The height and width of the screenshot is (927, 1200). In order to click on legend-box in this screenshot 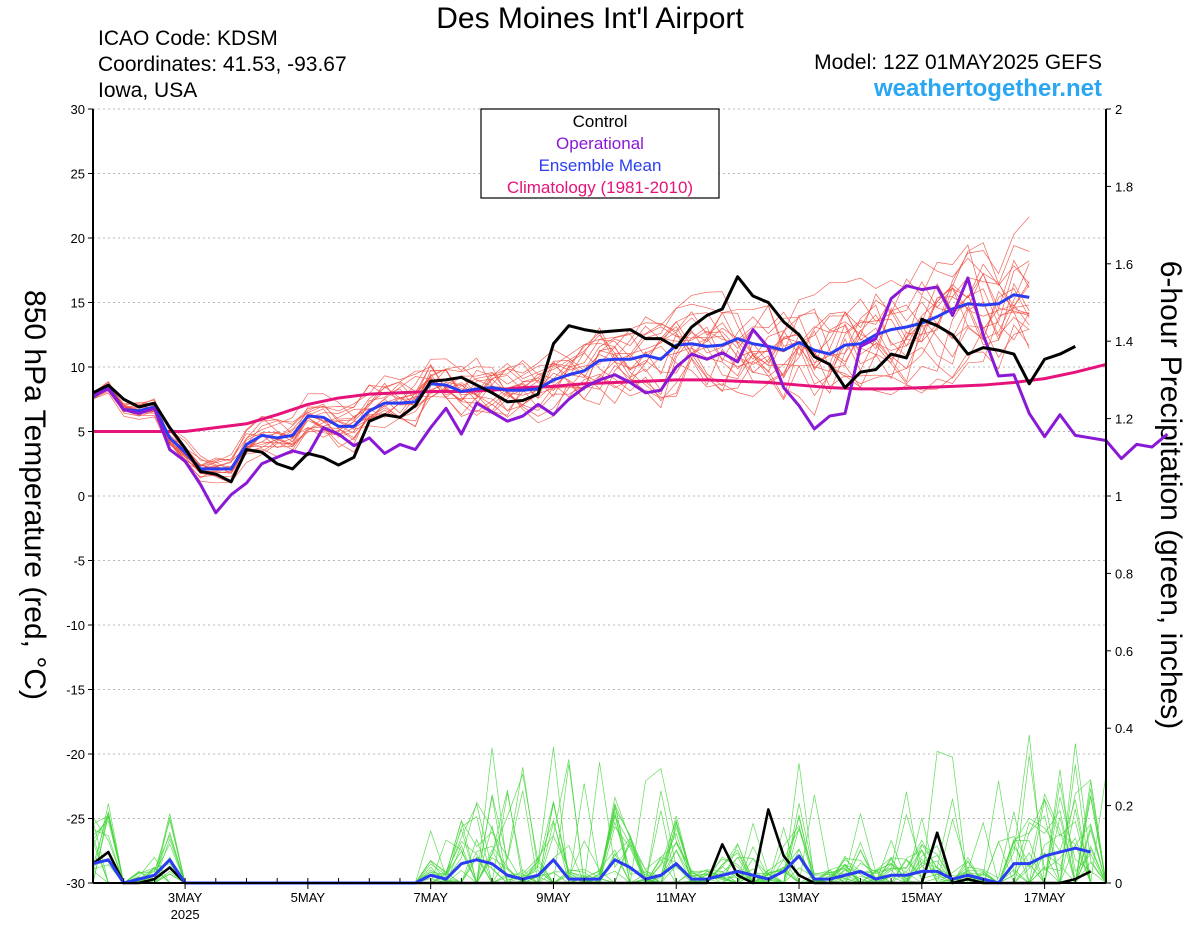, I will do `click(600, 153)`.